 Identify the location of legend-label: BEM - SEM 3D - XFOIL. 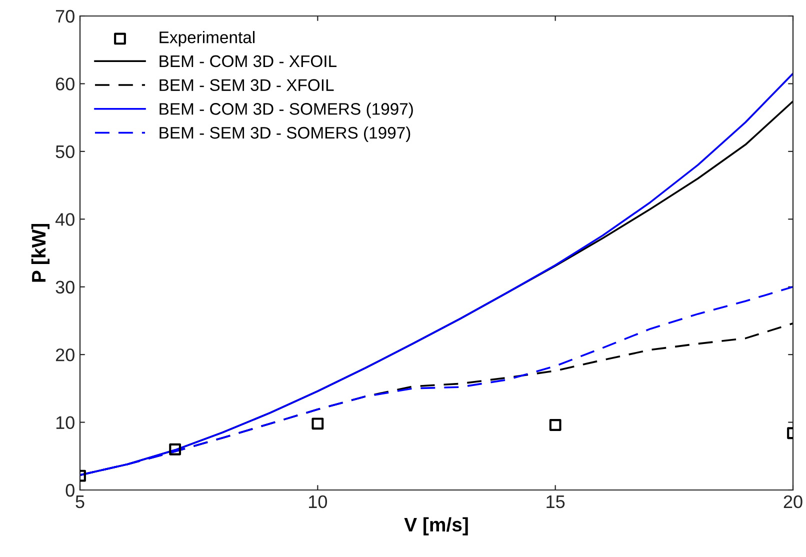
(247, 85).